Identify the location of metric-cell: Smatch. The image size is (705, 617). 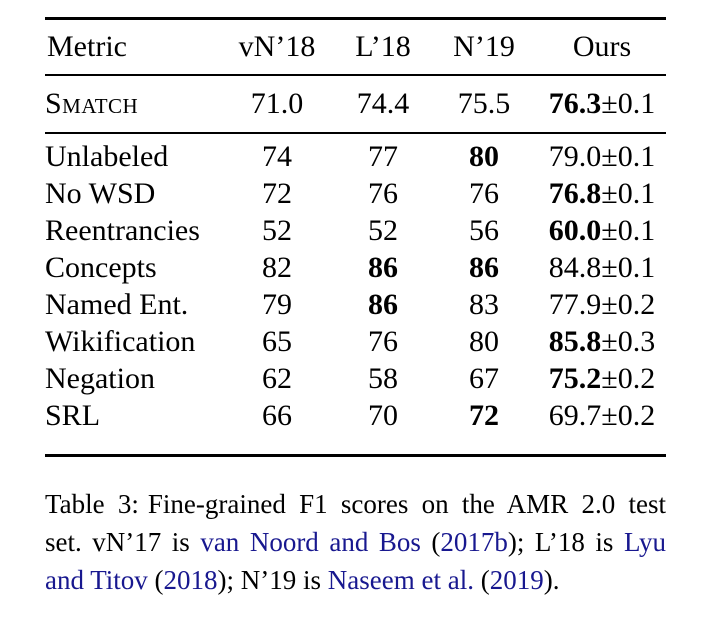
(131, 104).